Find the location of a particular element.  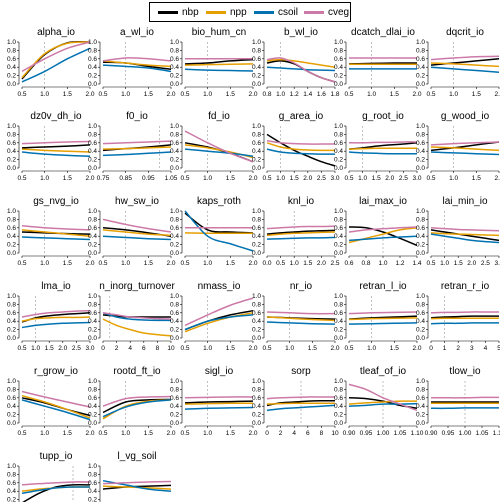

panel-title: l_vg_soil is located at coordinates (137, 456).